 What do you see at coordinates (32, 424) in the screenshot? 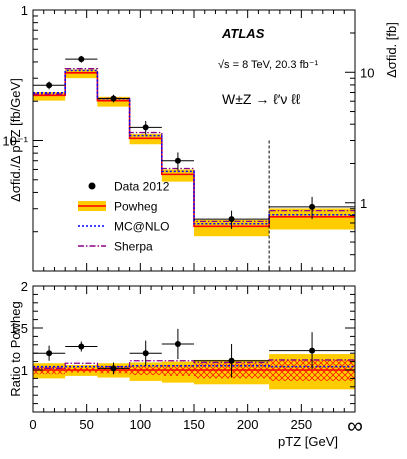
I see `ratio-xtick-label: 0` at bounding box center [32, 424].